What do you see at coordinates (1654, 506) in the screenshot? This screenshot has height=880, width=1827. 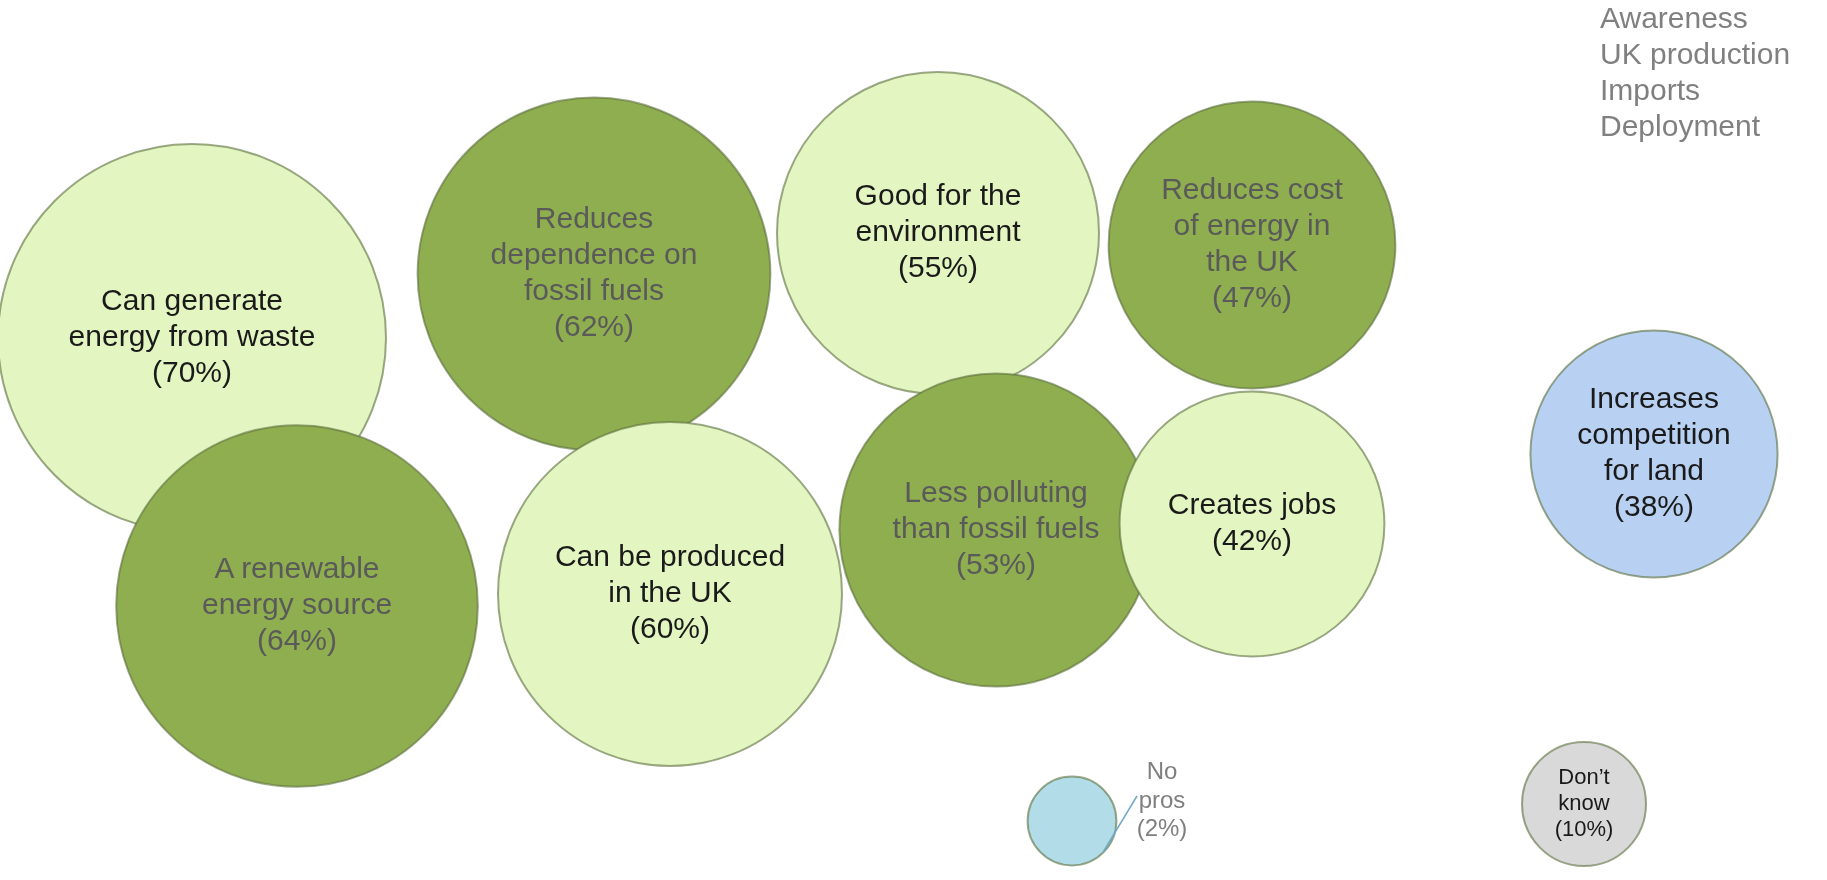 I see `data-label: (38%)` at bounding box center [1654, 506].